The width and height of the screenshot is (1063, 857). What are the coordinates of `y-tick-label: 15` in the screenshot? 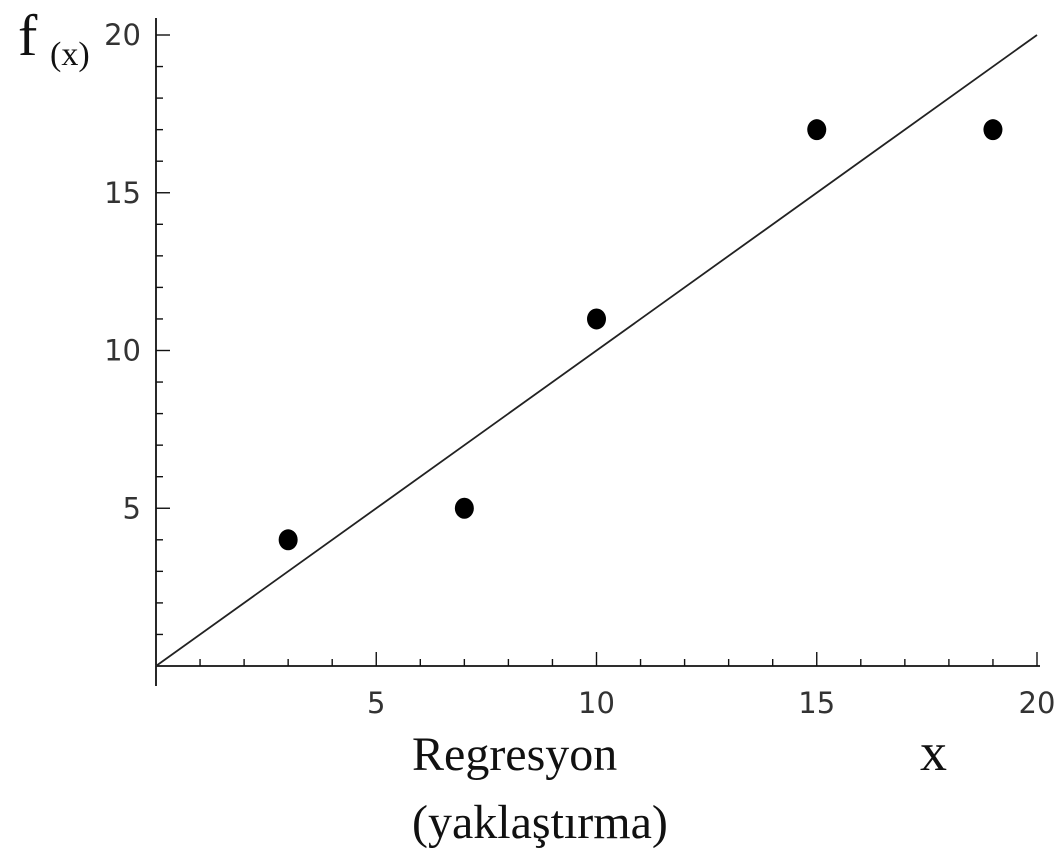 It's located at (122, 193).